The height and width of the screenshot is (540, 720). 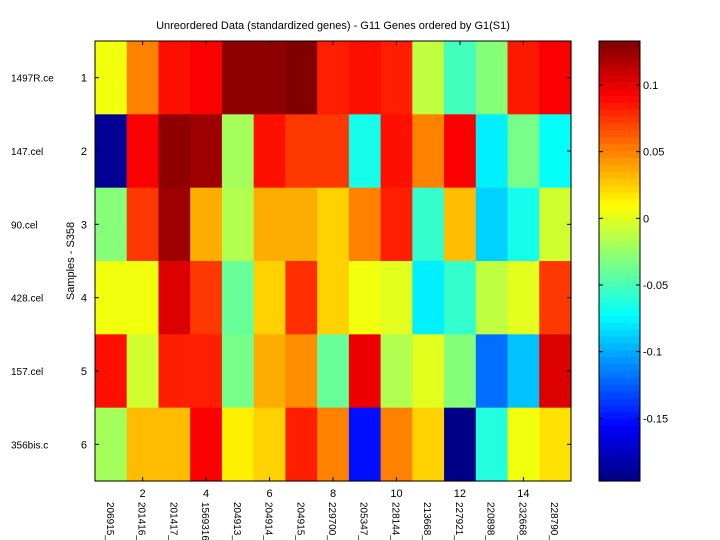 I want to click on colorbar: 0.1 0.05 0 -0.05 -0.1 -0.15, so click(x=633, y=261).